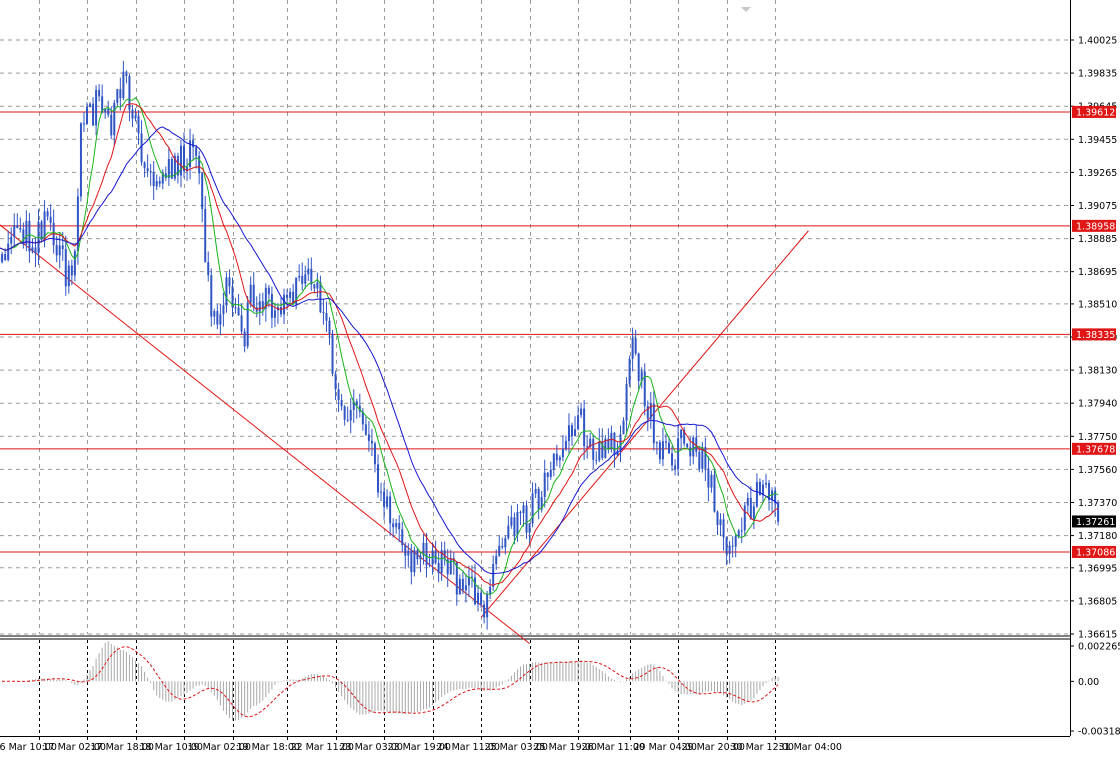  What do you see at coordinates (1097, 304) in the screenshot?
I see `price-tick-label: 1.38510` at bounding box center [1097, 304].